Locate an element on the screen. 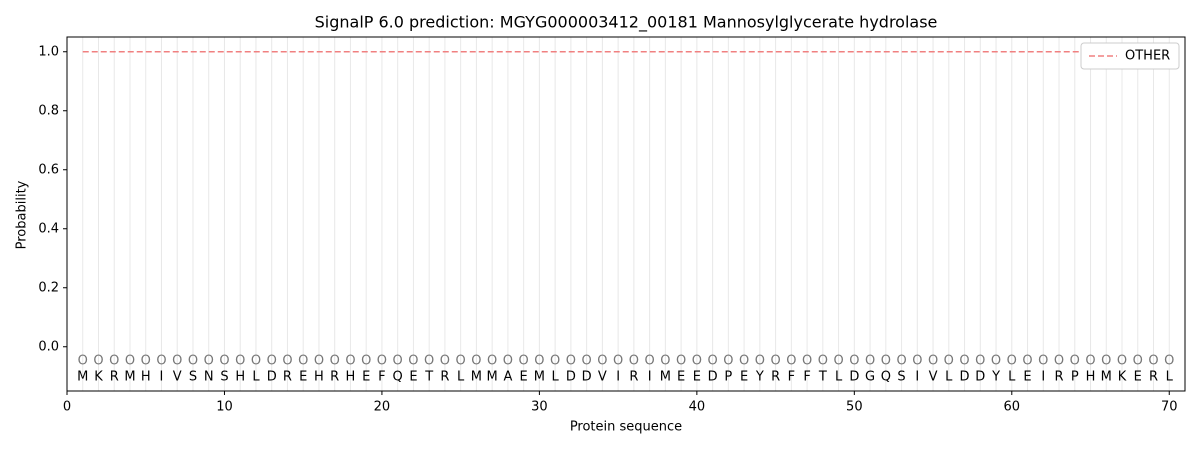 This screenshot has height=450, width=1200. x-tick-label: 40 is located at coordinates (697, 407).